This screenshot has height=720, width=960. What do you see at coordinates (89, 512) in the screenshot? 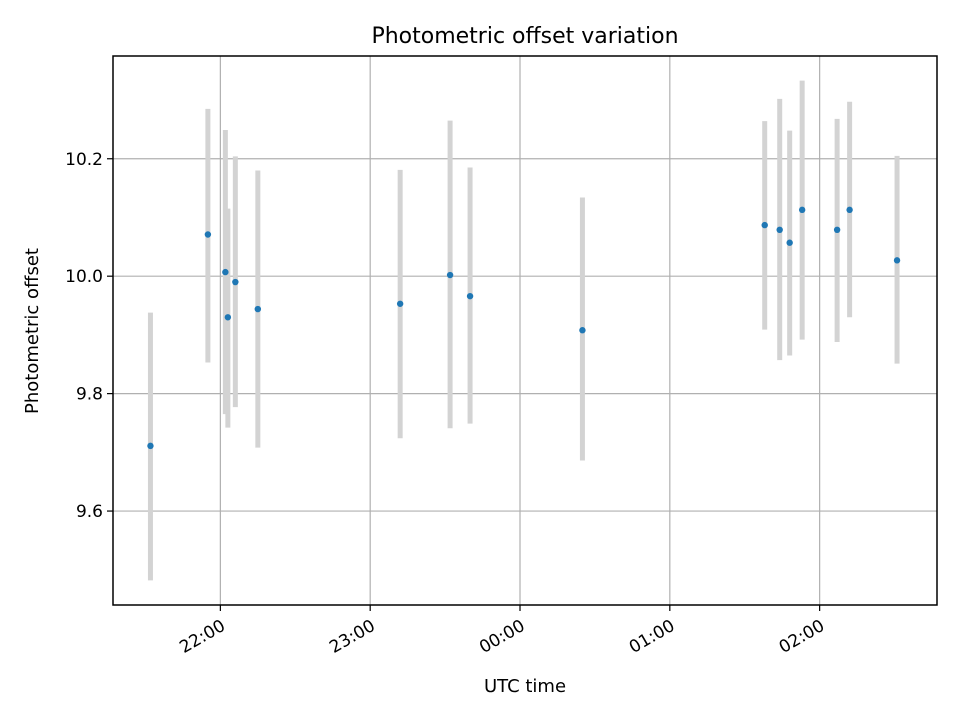
I see `y-tick-label: 9.6` at bounding box center [89, 512].